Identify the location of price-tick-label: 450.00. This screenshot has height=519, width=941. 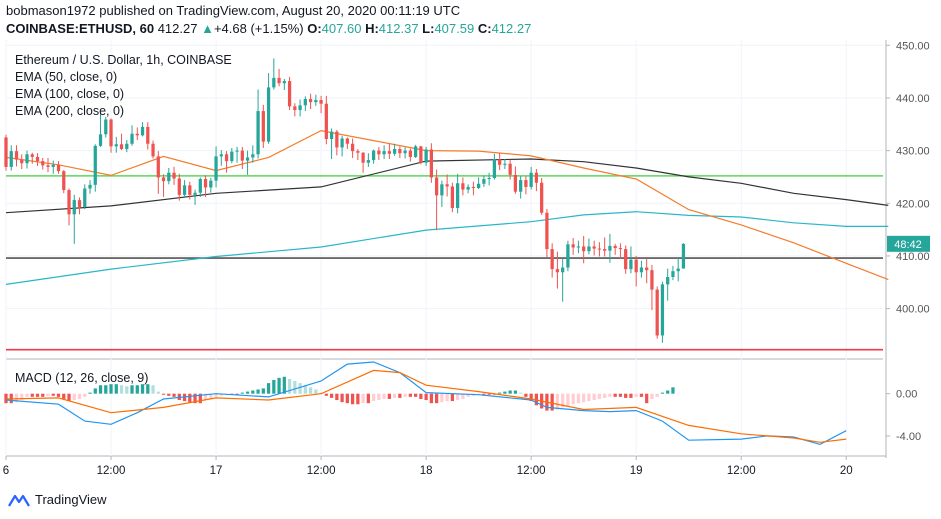
(913, 46).